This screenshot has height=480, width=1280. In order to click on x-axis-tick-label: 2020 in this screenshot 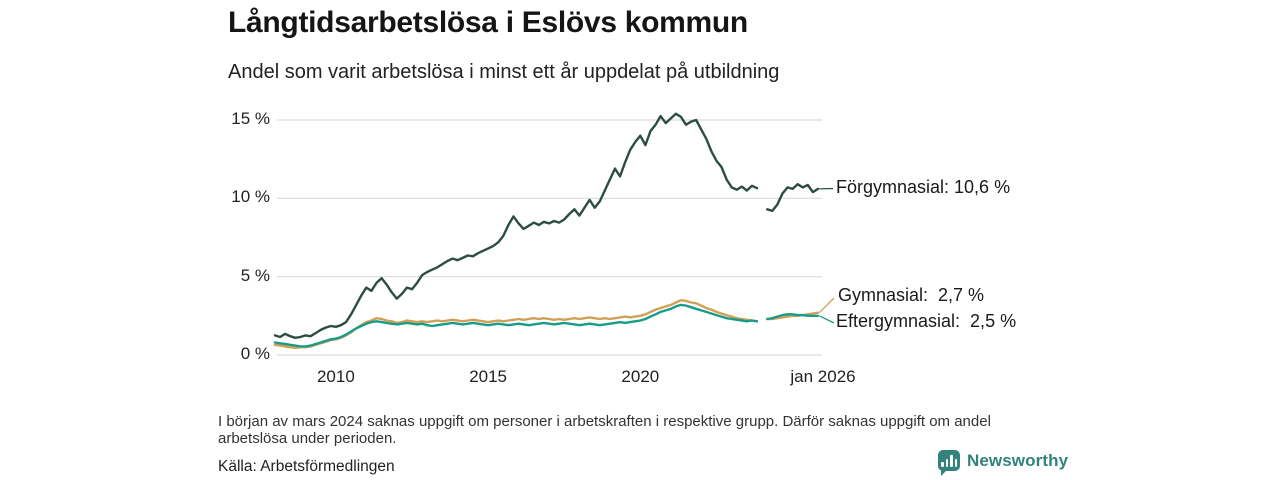, I will do `click(640, 376)`.